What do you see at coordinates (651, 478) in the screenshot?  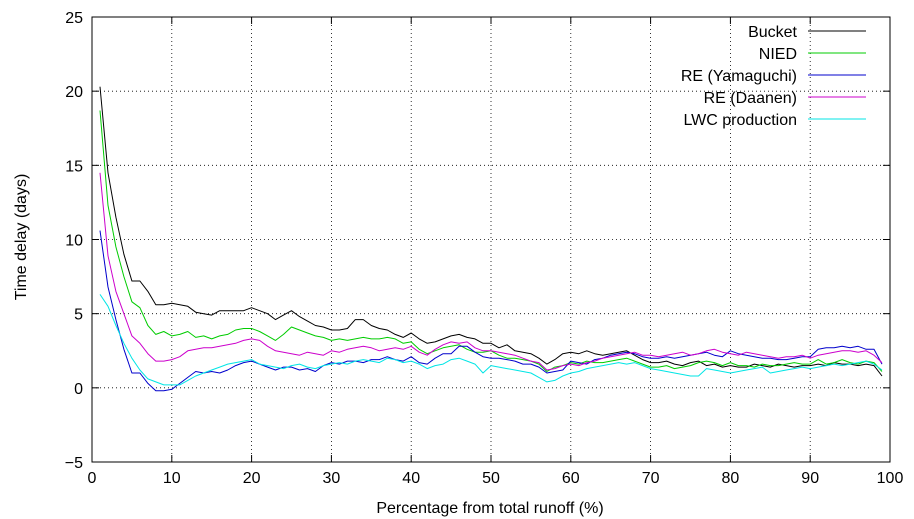 I see `x-tick-label: 70` at bounding box center [651, 478].